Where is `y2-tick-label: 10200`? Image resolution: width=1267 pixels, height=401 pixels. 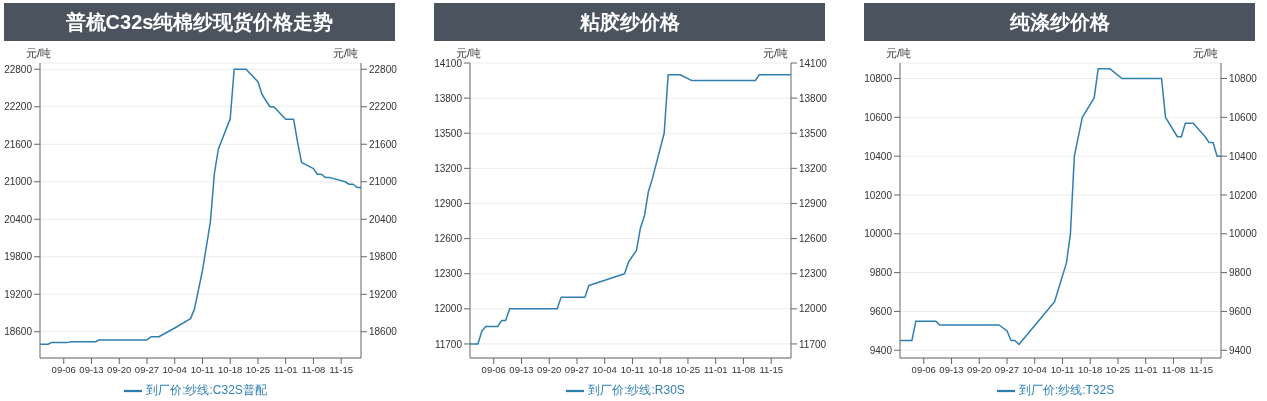 y2-tick-label: 10200 is located at coordinates (1243, 195).